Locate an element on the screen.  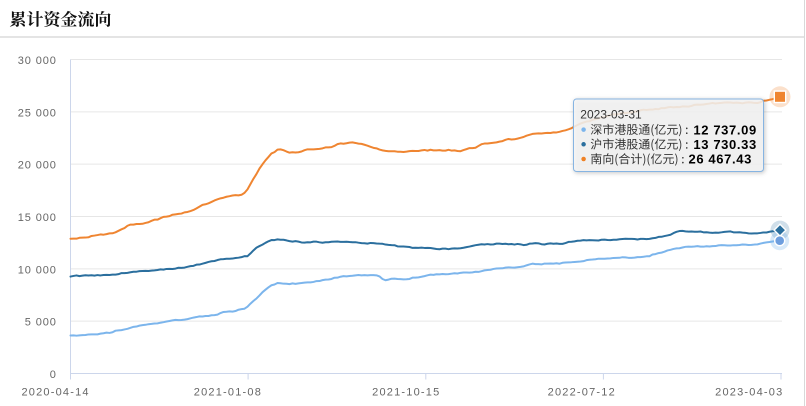
svg-text: 2023-04-03 is located at coordinates (749, 393).